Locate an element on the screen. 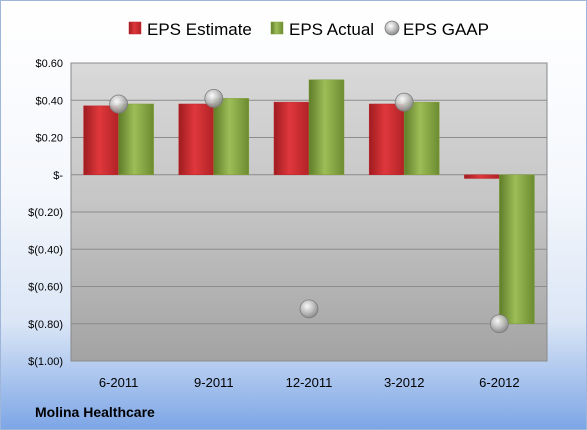  x-category-label: 6-2012 is located at coordinates (499, 382).